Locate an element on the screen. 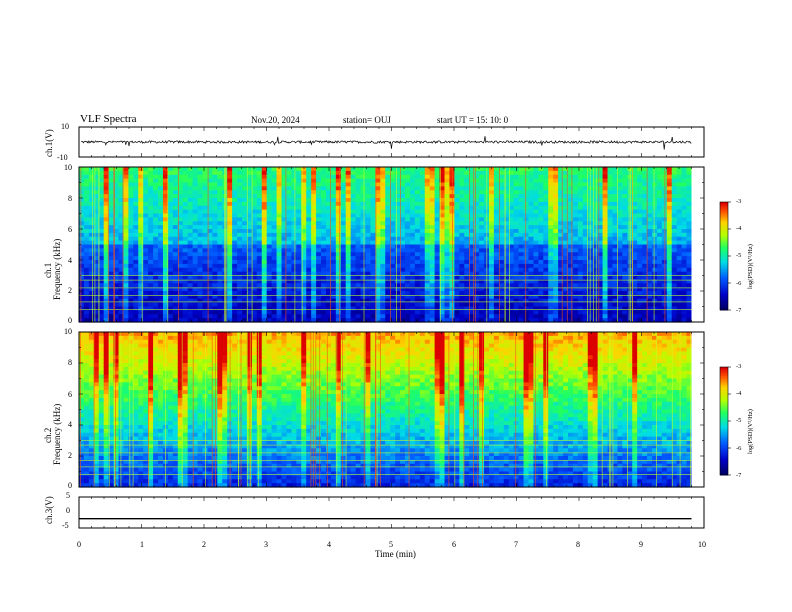 This screenshot has width=792, height=612. xtick-2: 2 is located at coordinates (204, 544).